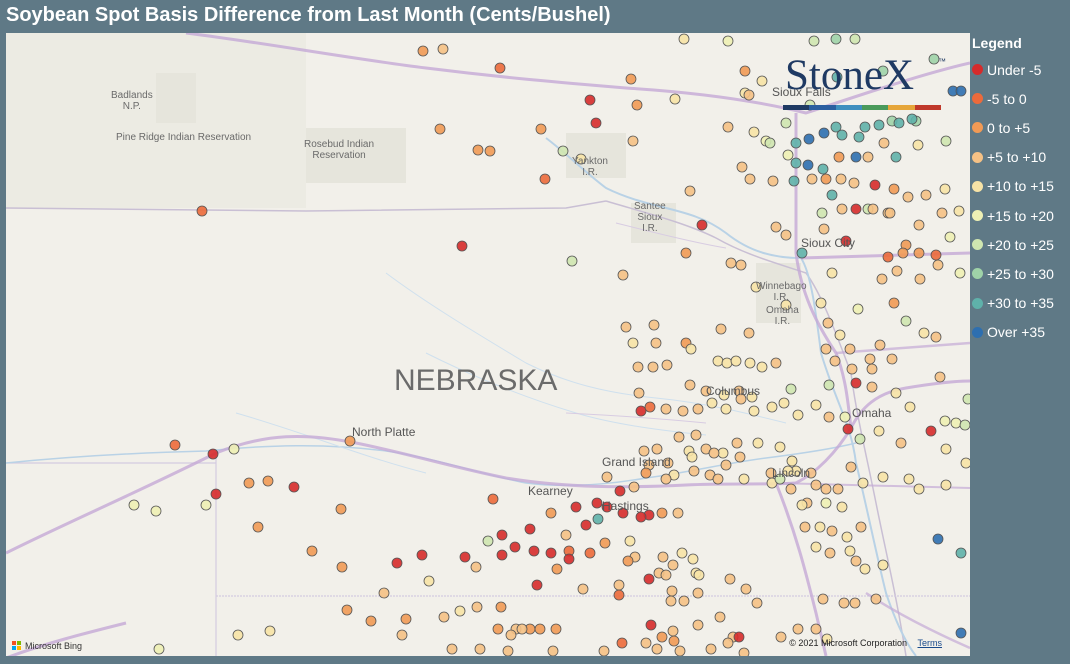 The width and height of the screenshot is (1070, 664). What do you see at coordinates (1020, 69) in the screenshot?
I see `legend-item: Under -5` at bounding box center [1020, 69].